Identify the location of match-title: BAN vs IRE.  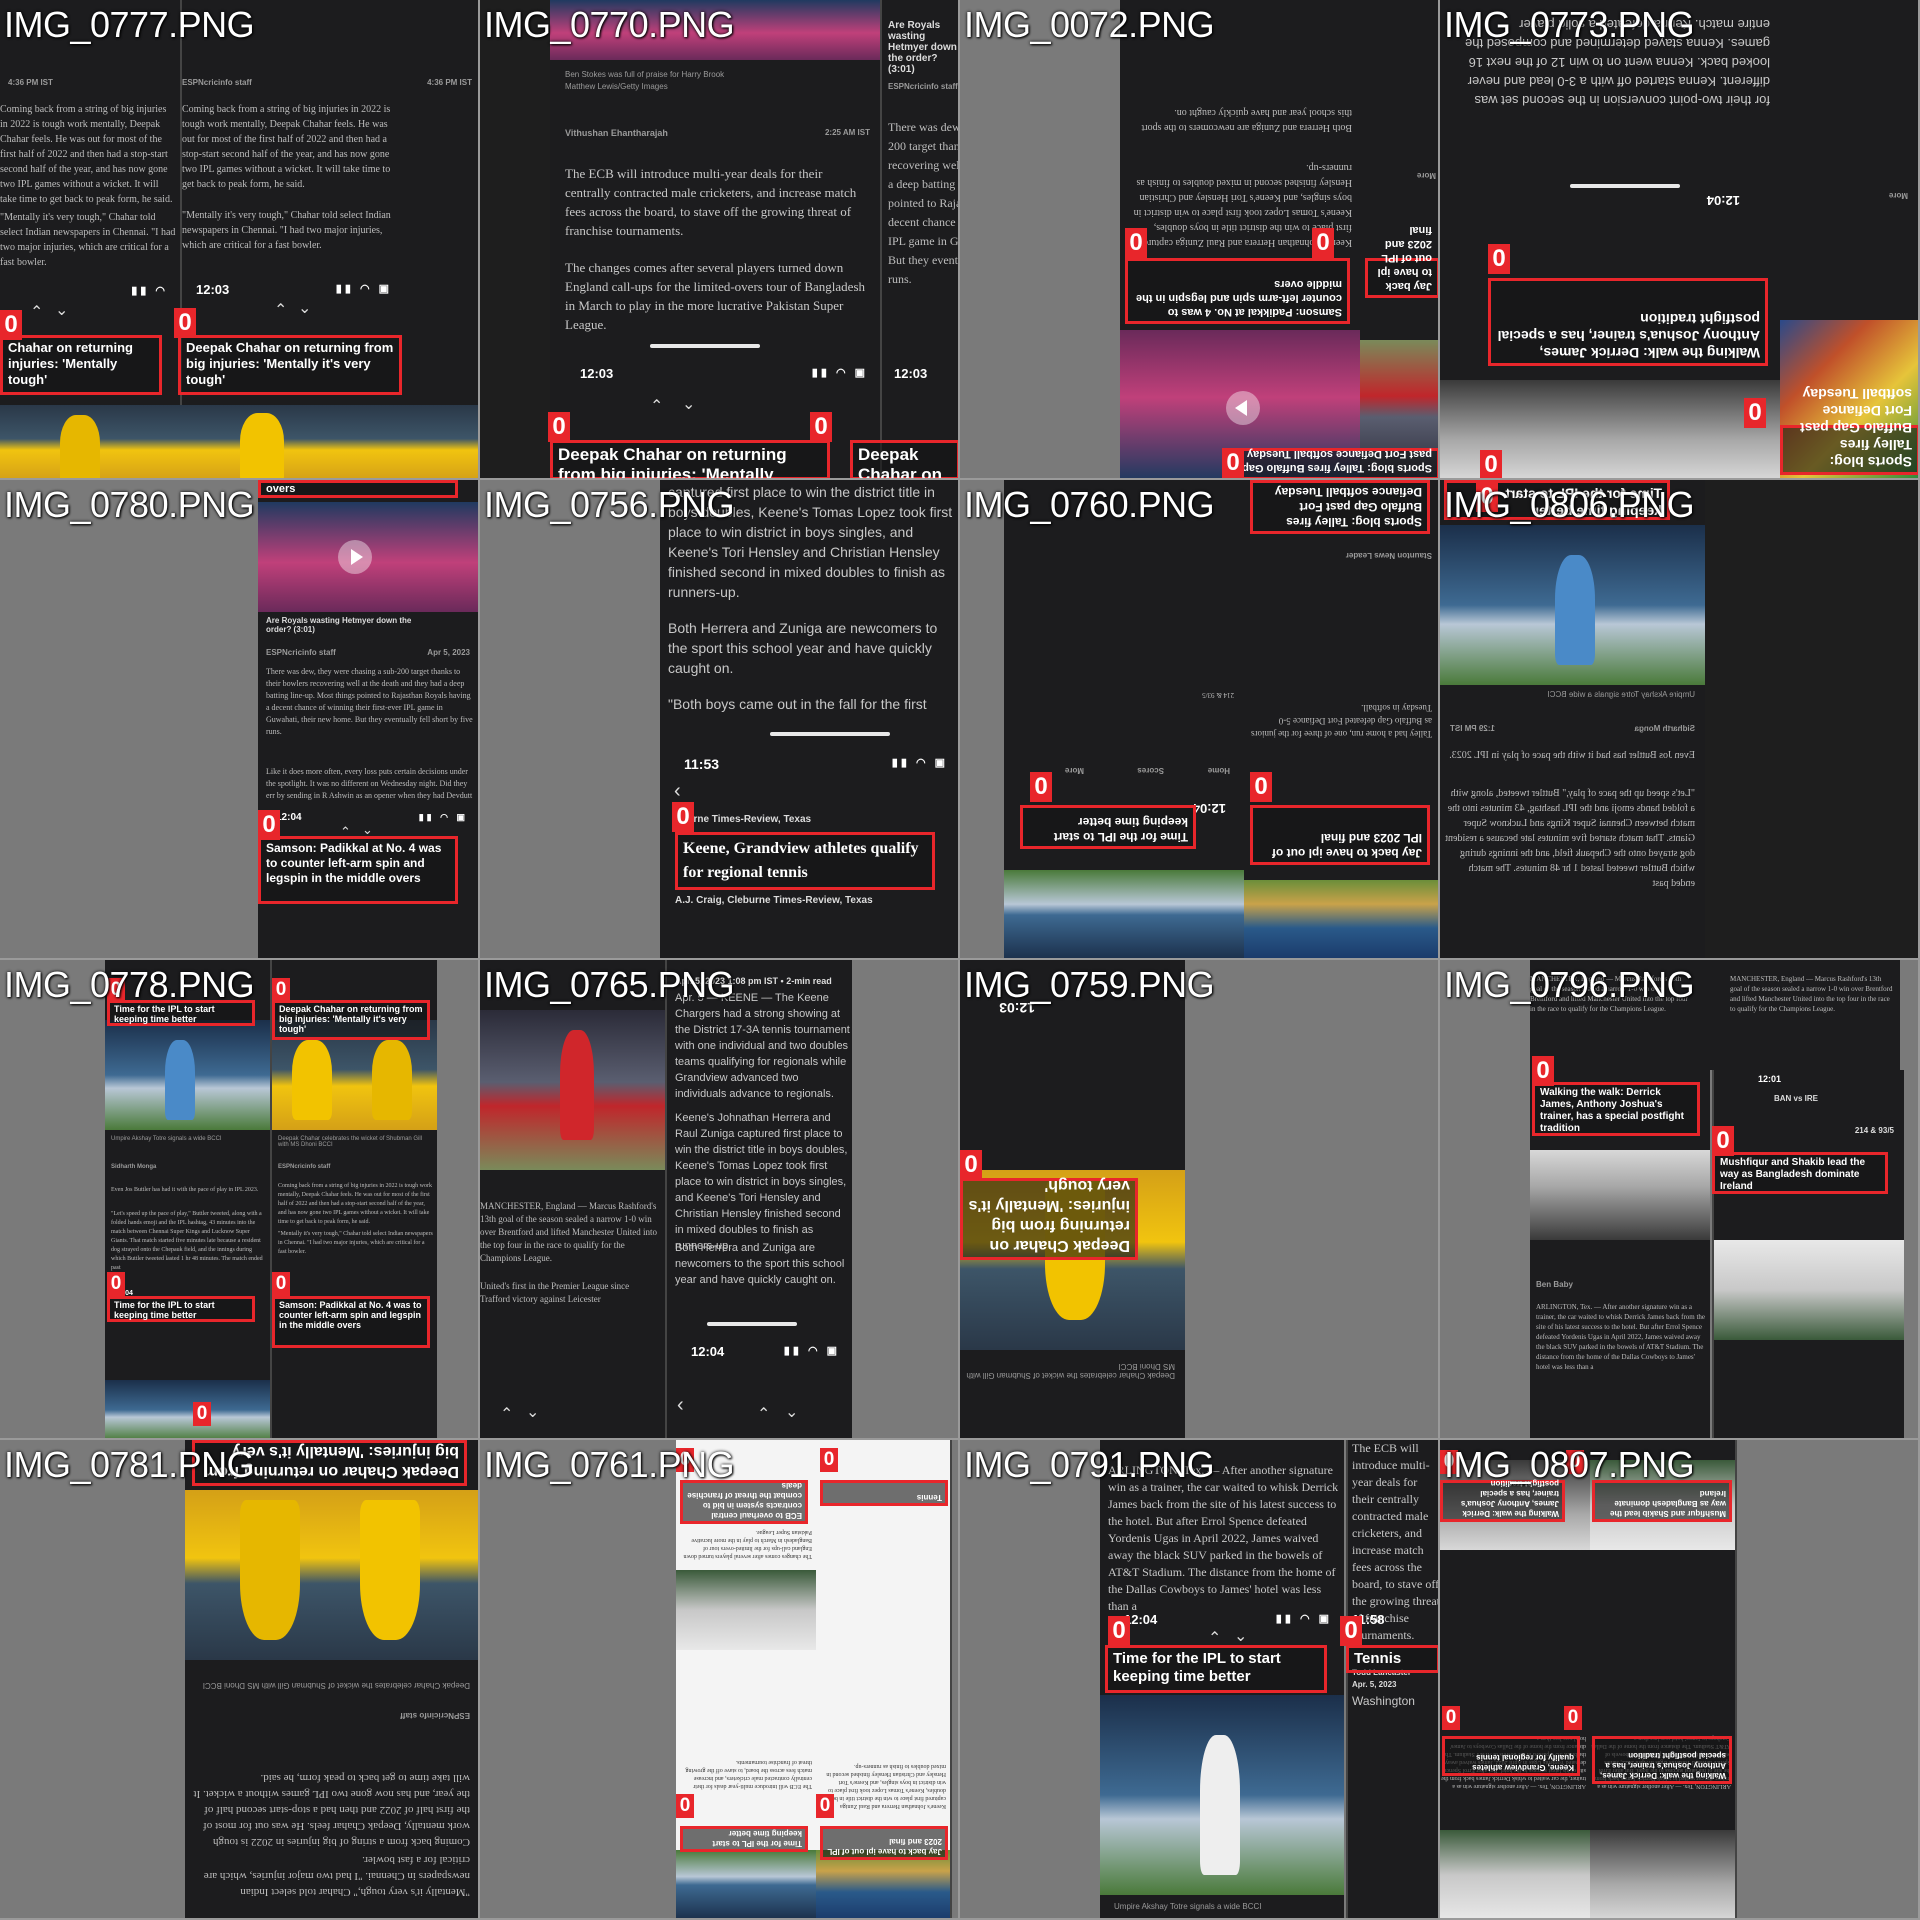
(1796, 1098).